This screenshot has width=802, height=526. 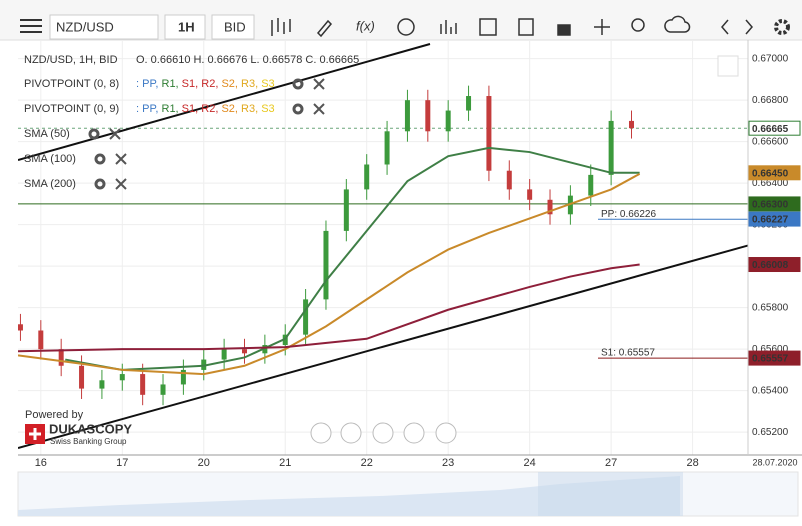 What do you see at coordinates (383, 433) in the screenshot?
I see `reset` at bounding box center [383, 433].